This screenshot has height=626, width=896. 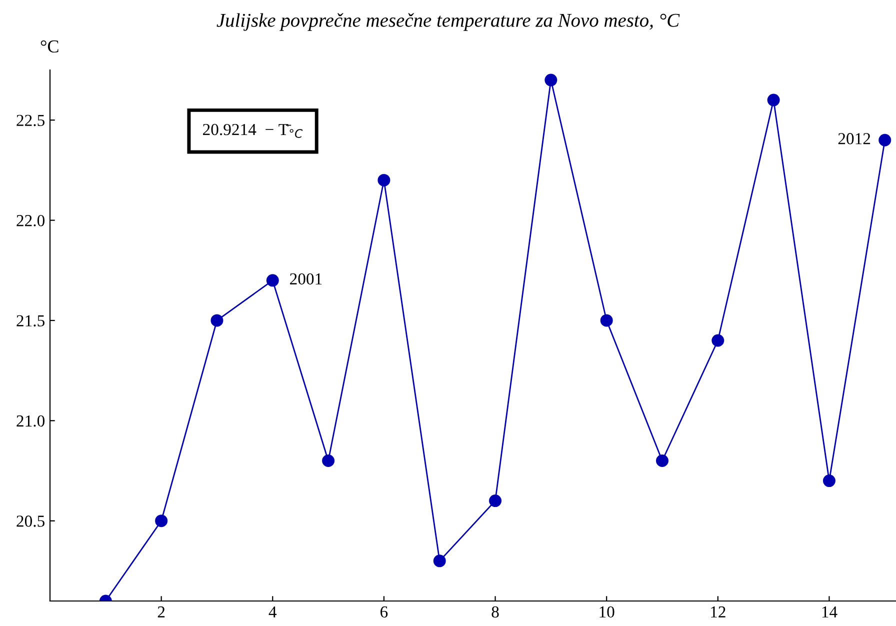 I want to click on y-axis-title: °C, so click(x=49, y=46).